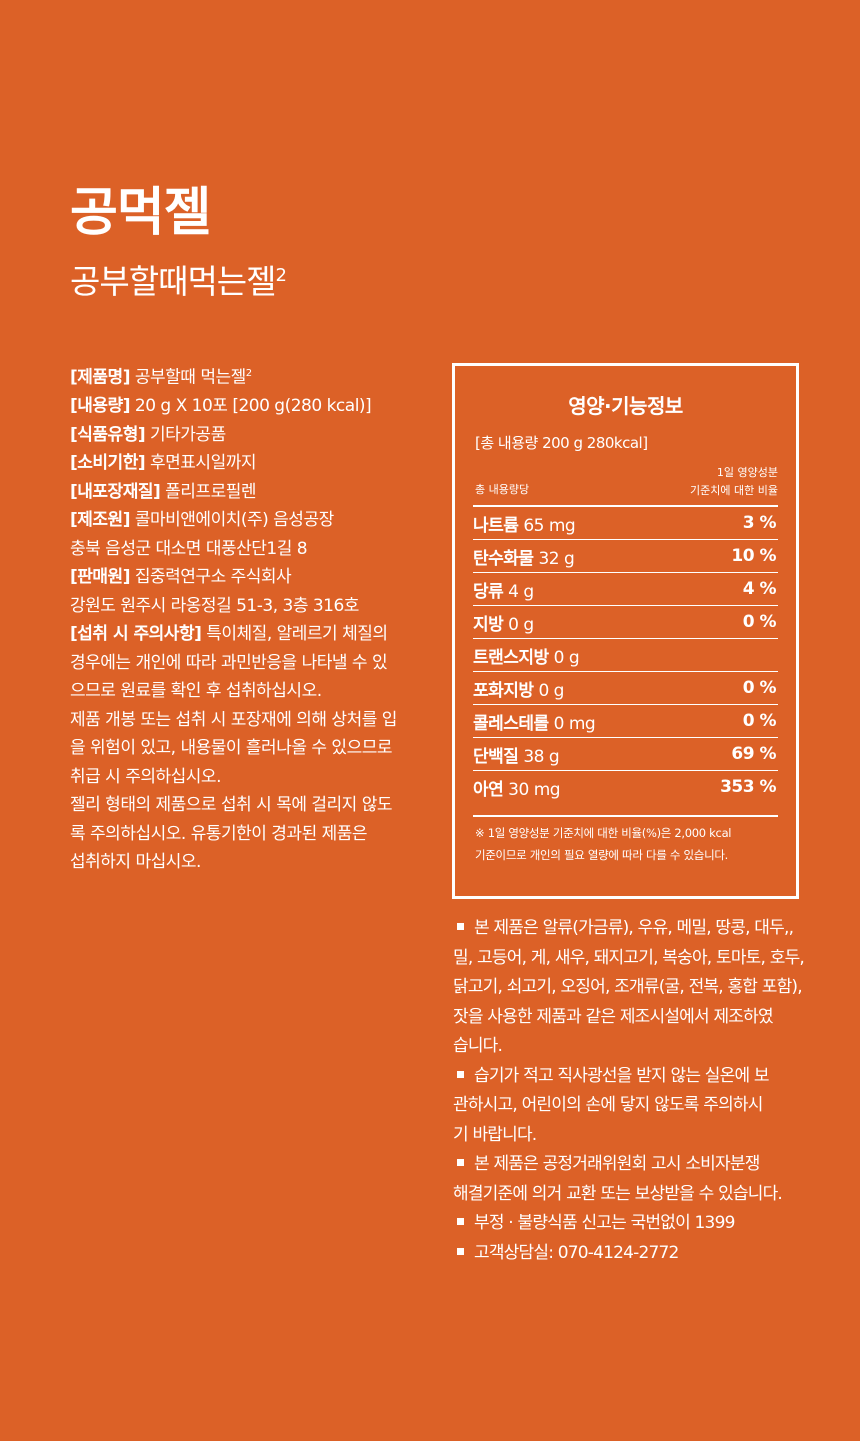  I want to click on nutrient: 나트륨 65 mg, so click(524, 523).